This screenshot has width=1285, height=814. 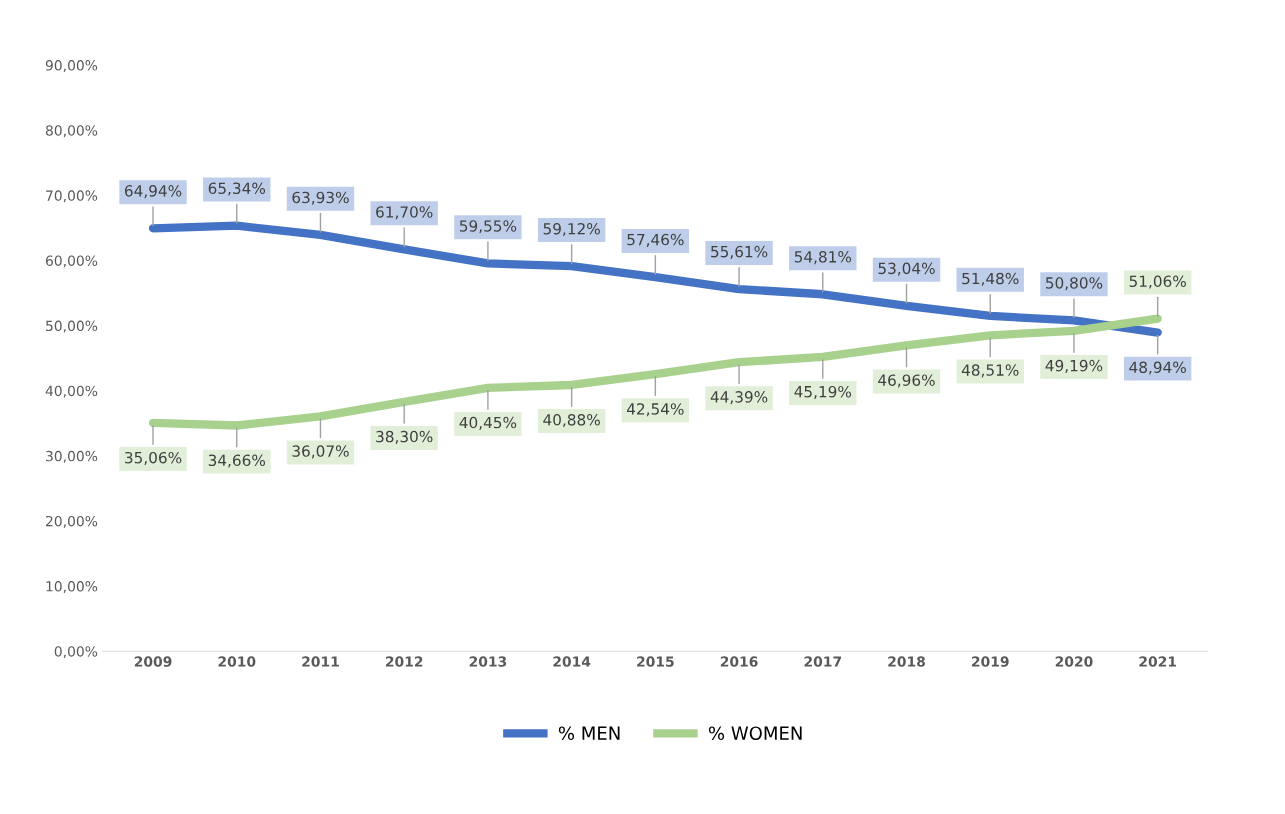 What do you see at coordinates (1157, 368) in the screenshot?
I see `data-label: 48,94%` at bounding box center [1157, 368].